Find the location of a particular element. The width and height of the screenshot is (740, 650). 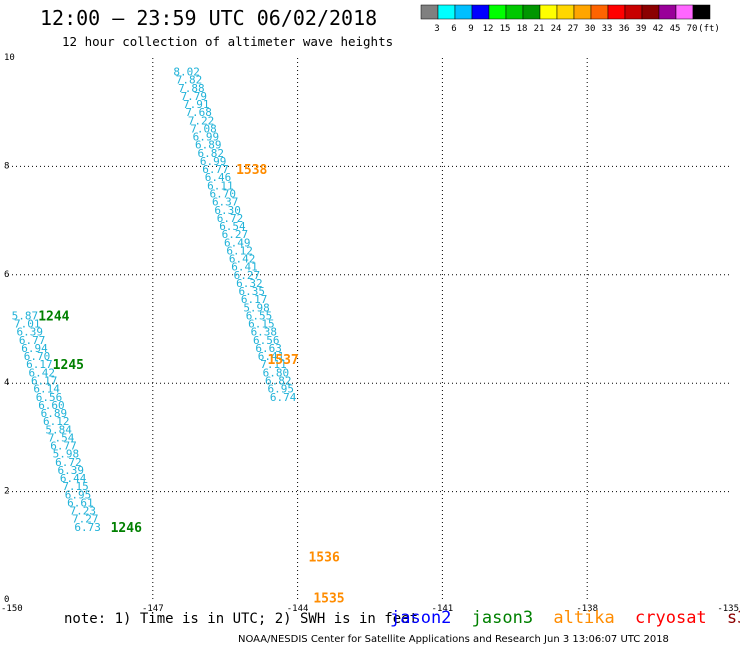

scale-label: 33 is located at coordinates (607, 29).